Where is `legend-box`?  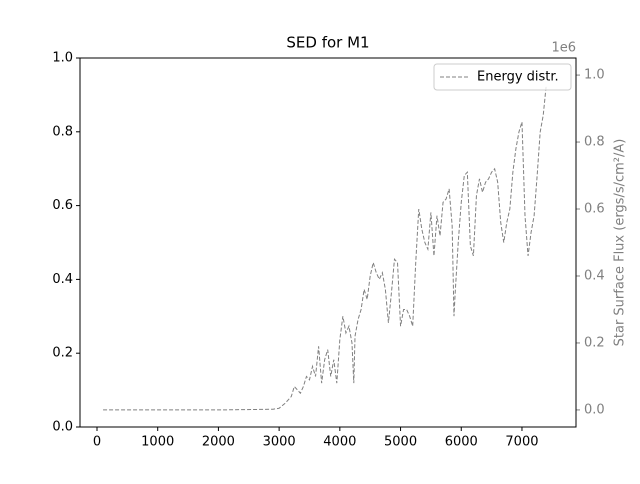 legend-box is located at coordinates (502, 77).